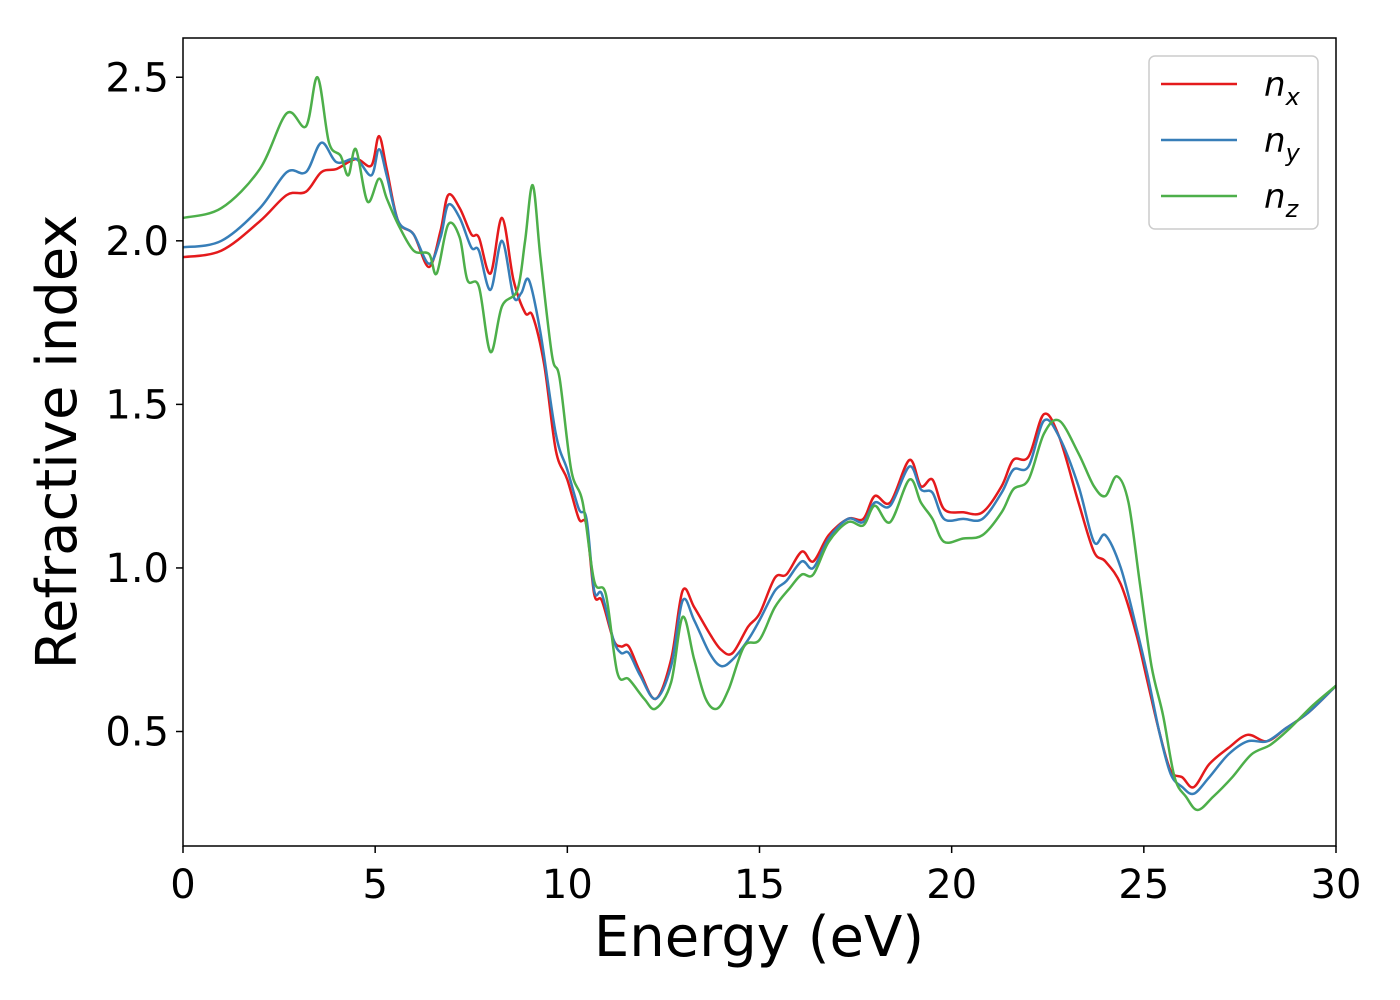 The height and width of the screenshot is (1000, 1400). What do you see at coordinates (759, 937) in the screenshot?
I see `x-axis-label: Energy (eV)` at bounding box center [759, 937].